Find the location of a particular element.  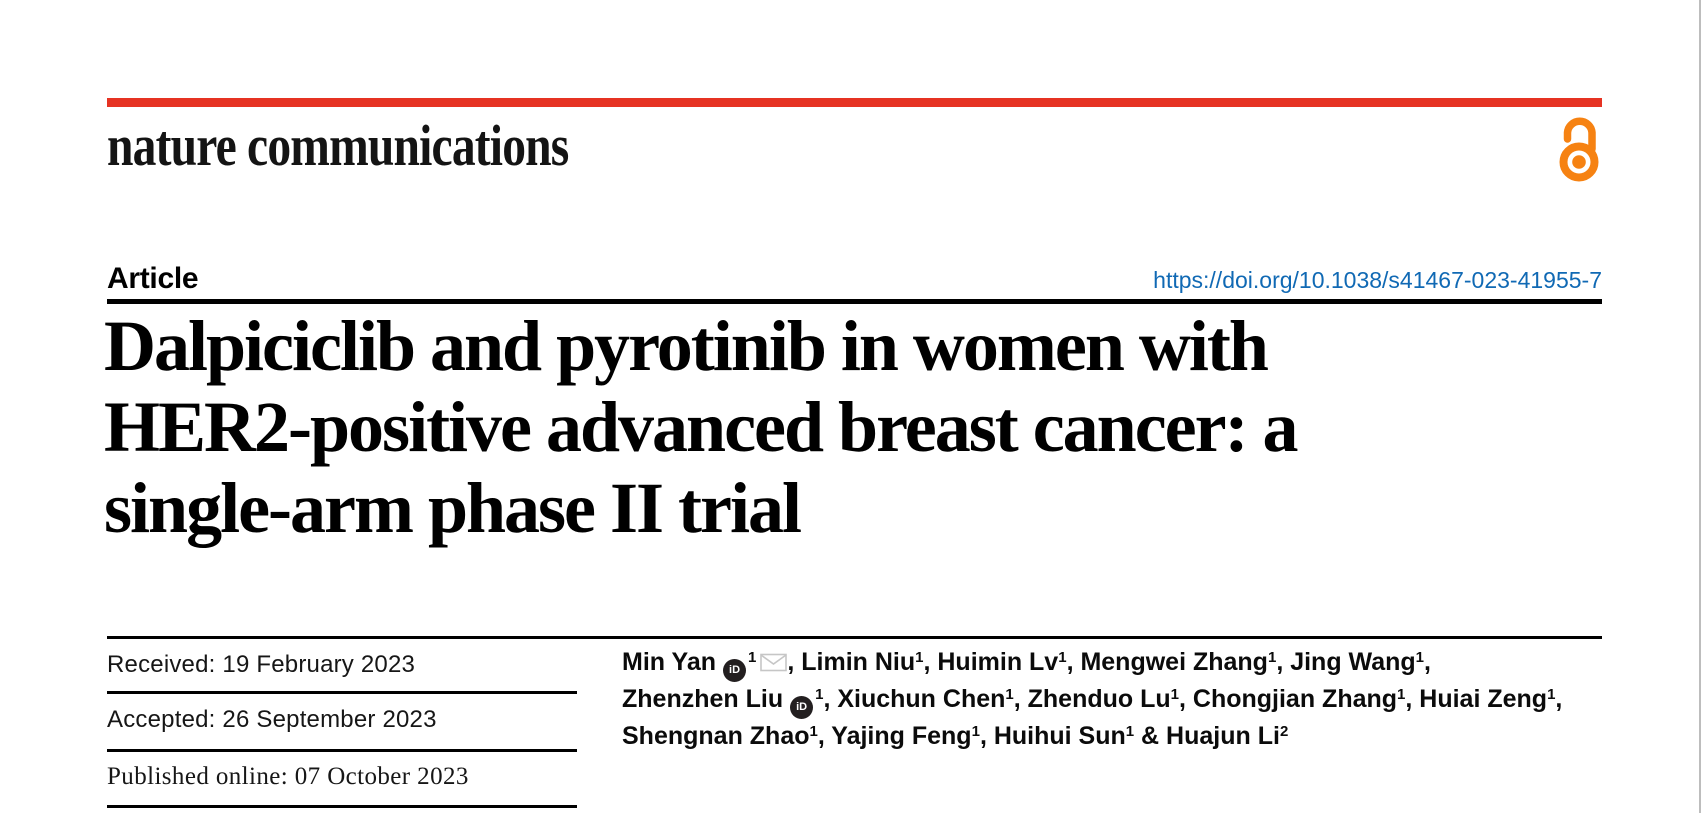

author-name: Min Yan is located at coordinates (669, 662).